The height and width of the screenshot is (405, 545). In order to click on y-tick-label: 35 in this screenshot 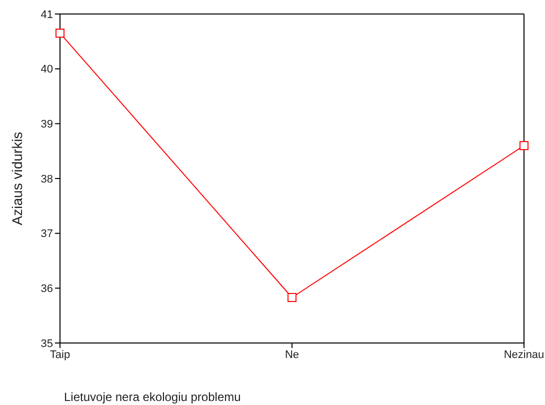, I will do `click(46, 344)`.